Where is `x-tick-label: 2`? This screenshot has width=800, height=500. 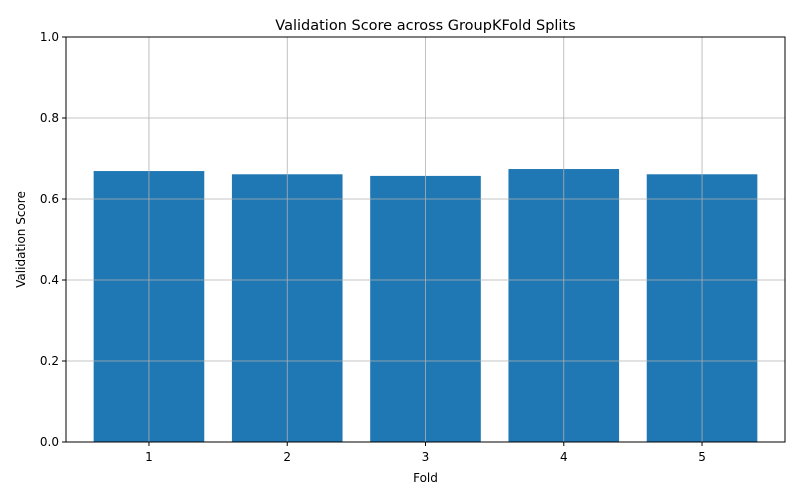
x-tick-label: 2 is located at coordinates (287, 457).